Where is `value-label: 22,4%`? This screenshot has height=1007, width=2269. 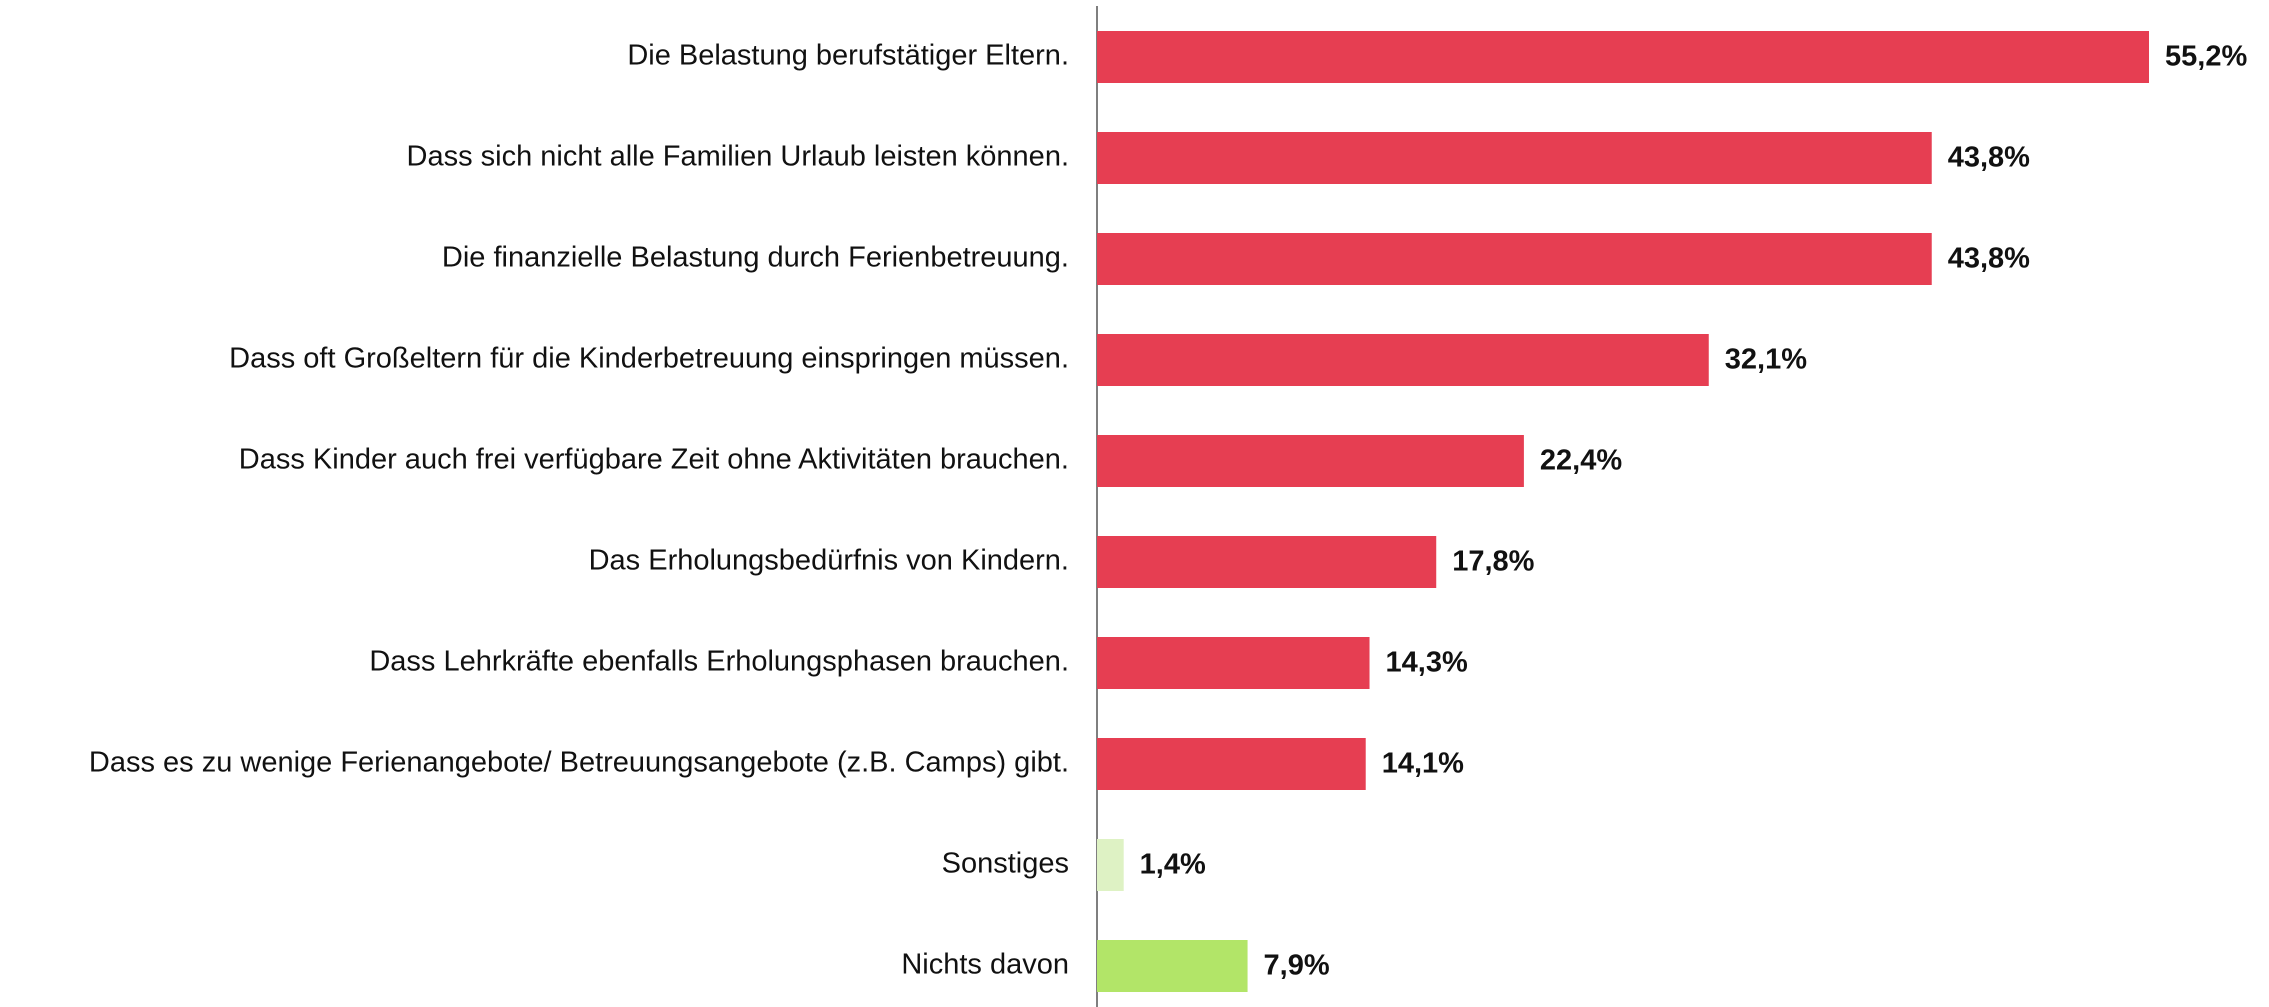
value-label: 22,4% is located at coordinates (1581, 461).